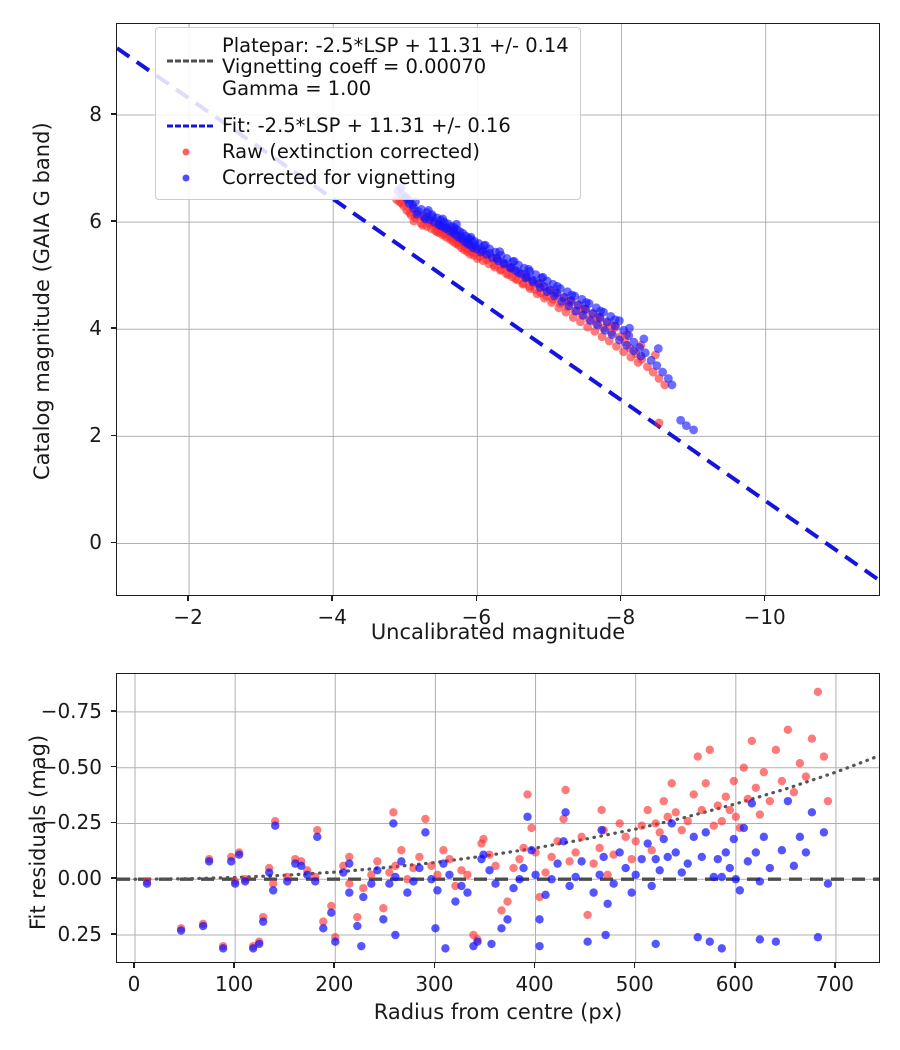 Image resolution: width=900 pixels, height=1050 pixels. Describe the element at coordinates (835, 984) in the screenshot. I see `x-tick-label: 700` at that location.